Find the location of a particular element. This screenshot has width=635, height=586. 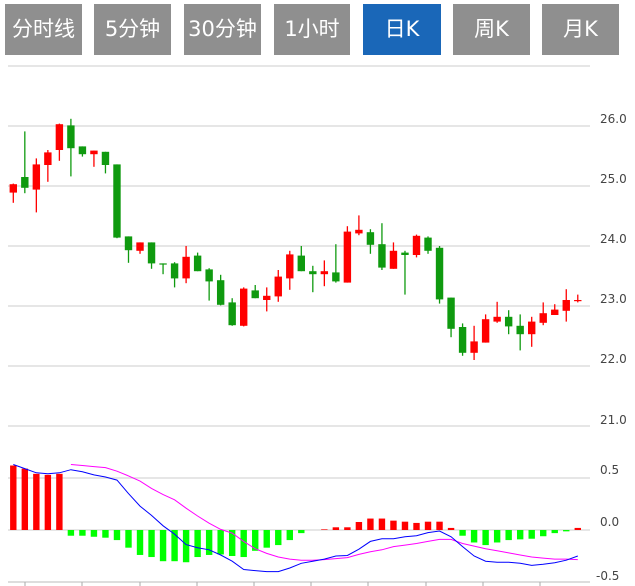

price-axis: 26.0 25.0 24.0 23.0 22.0 21.0 is located at coordinates (613, 269).